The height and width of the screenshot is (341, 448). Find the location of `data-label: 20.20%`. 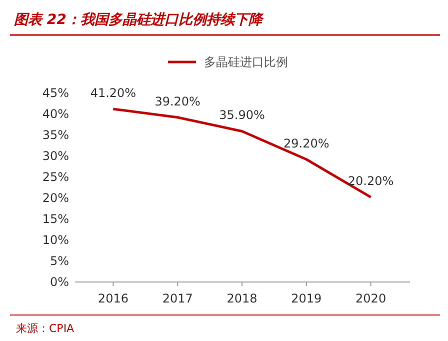

data-label: 20.20% is located at coordinates (371, 181).